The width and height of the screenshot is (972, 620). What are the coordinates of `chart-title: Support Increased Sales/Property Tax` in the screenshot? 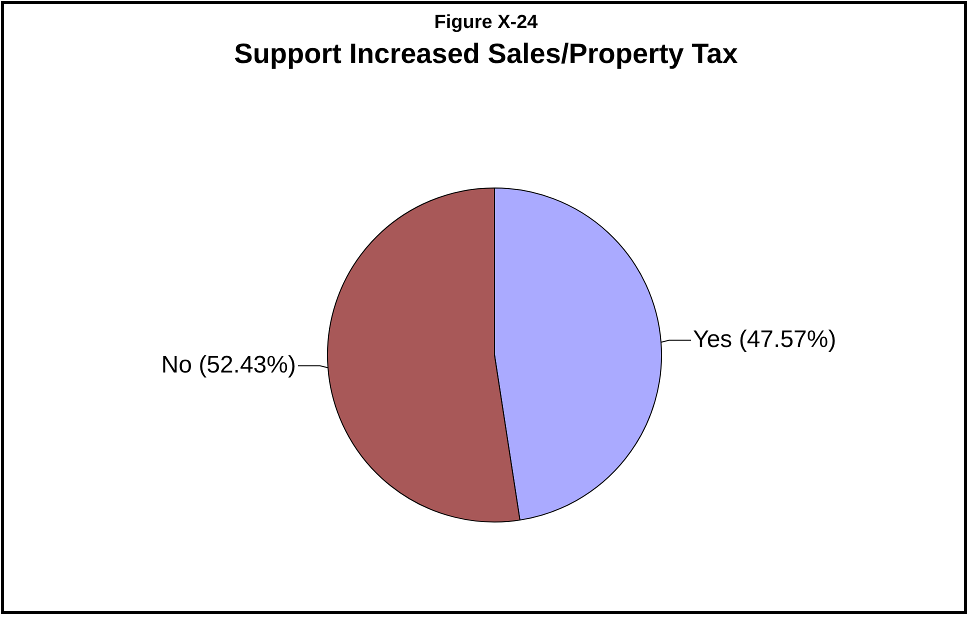 It's located at (486, 54).